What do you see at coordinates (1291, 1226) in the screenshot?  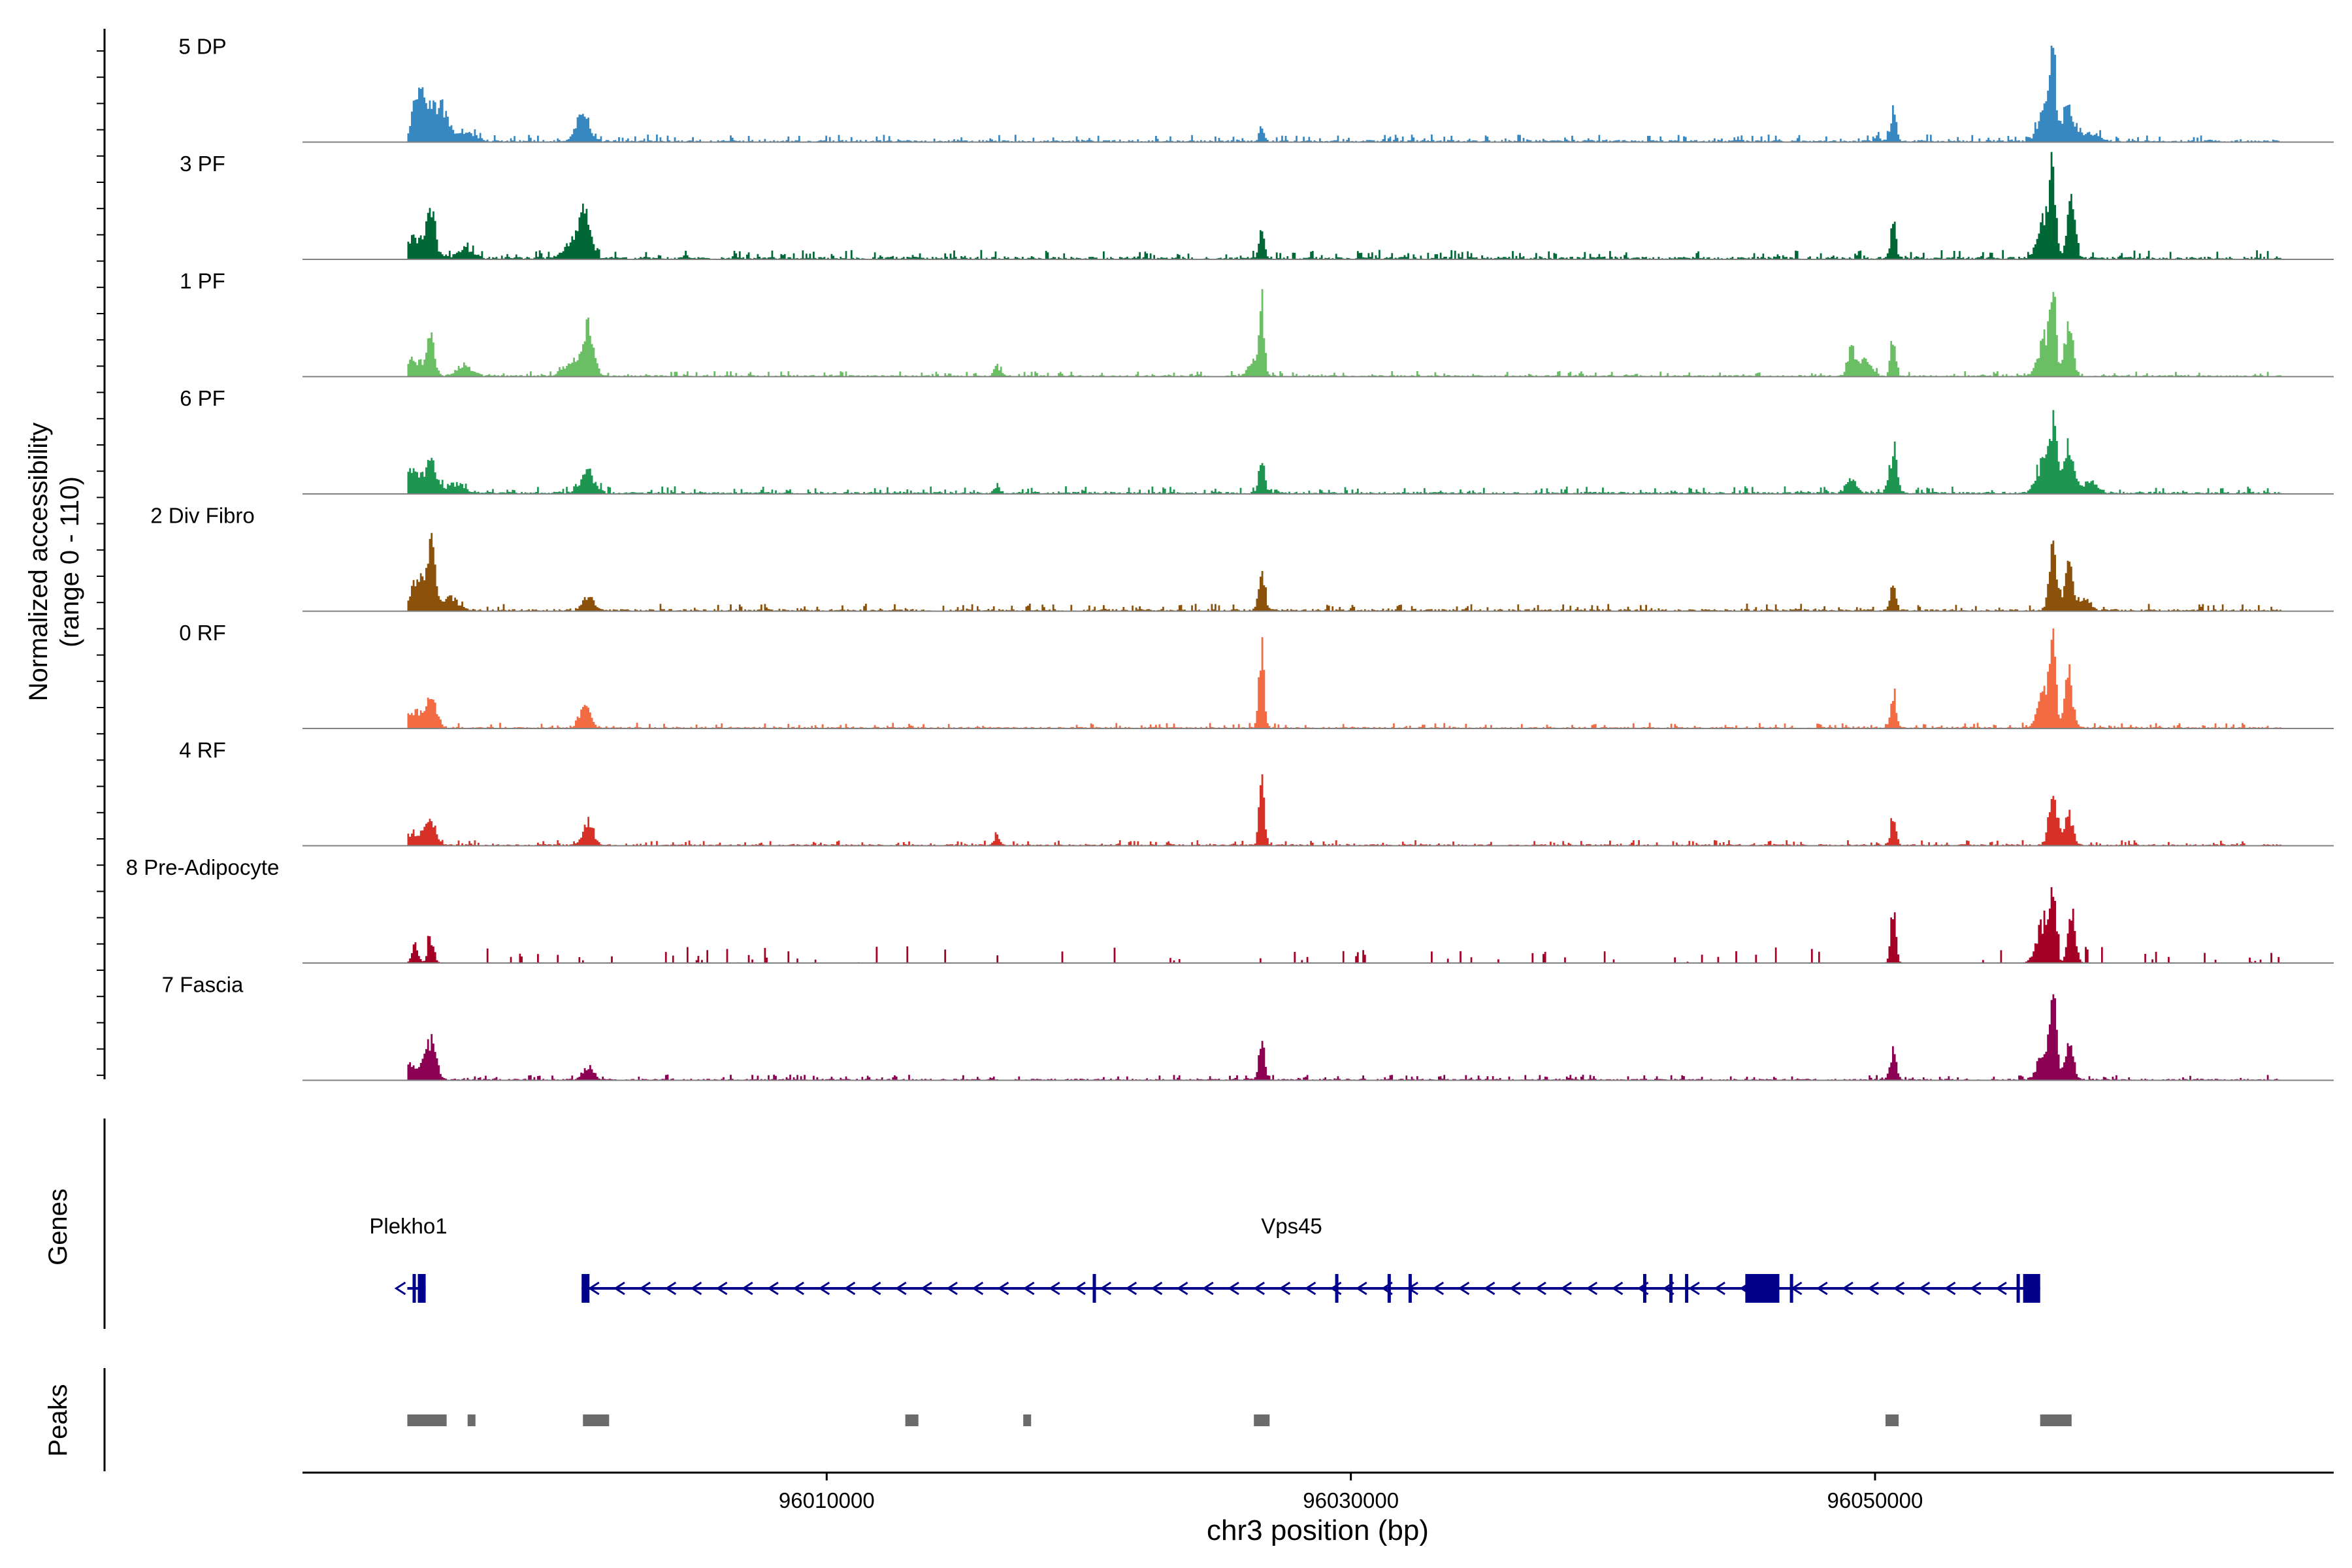 I see `gene-label: Vps45` at bounding box center [1291, 1226].